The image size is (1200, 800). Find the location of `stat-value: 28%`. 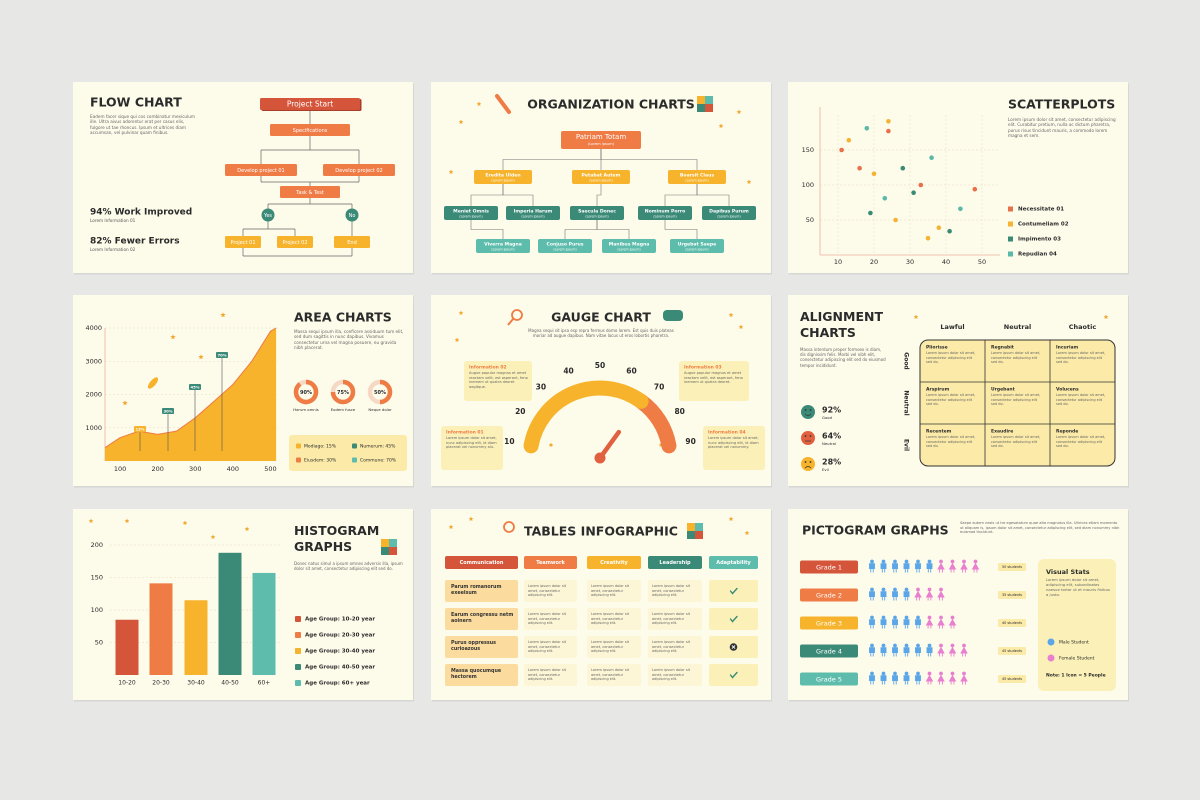

stat-value: 28% is located at coordinates (831, 462).